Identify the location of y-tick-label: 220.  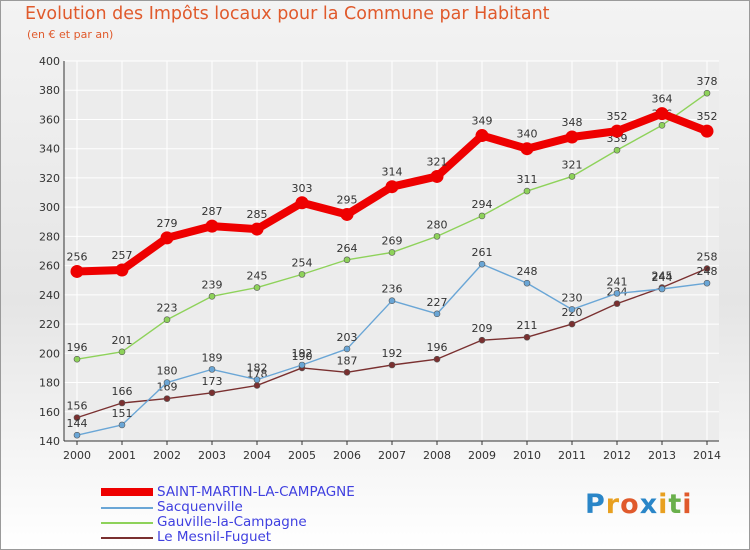
(49, 324).